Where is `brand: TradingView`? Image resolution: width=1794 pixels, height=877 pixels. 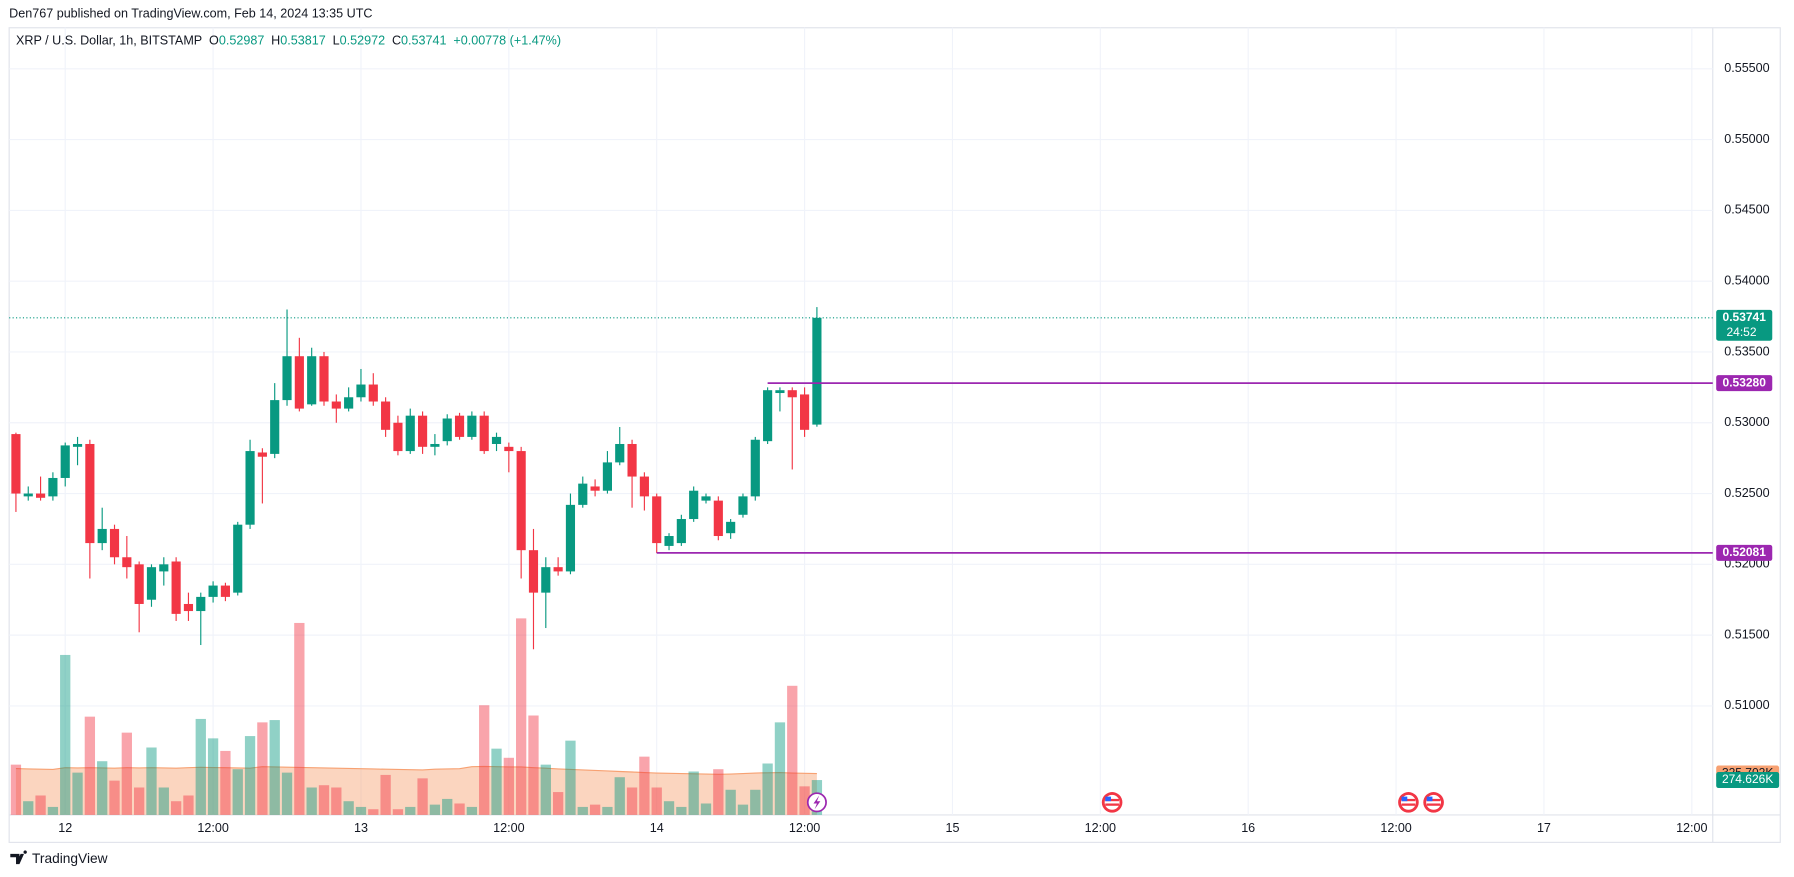
brand: TradingView is located at coordinates (70, 858).